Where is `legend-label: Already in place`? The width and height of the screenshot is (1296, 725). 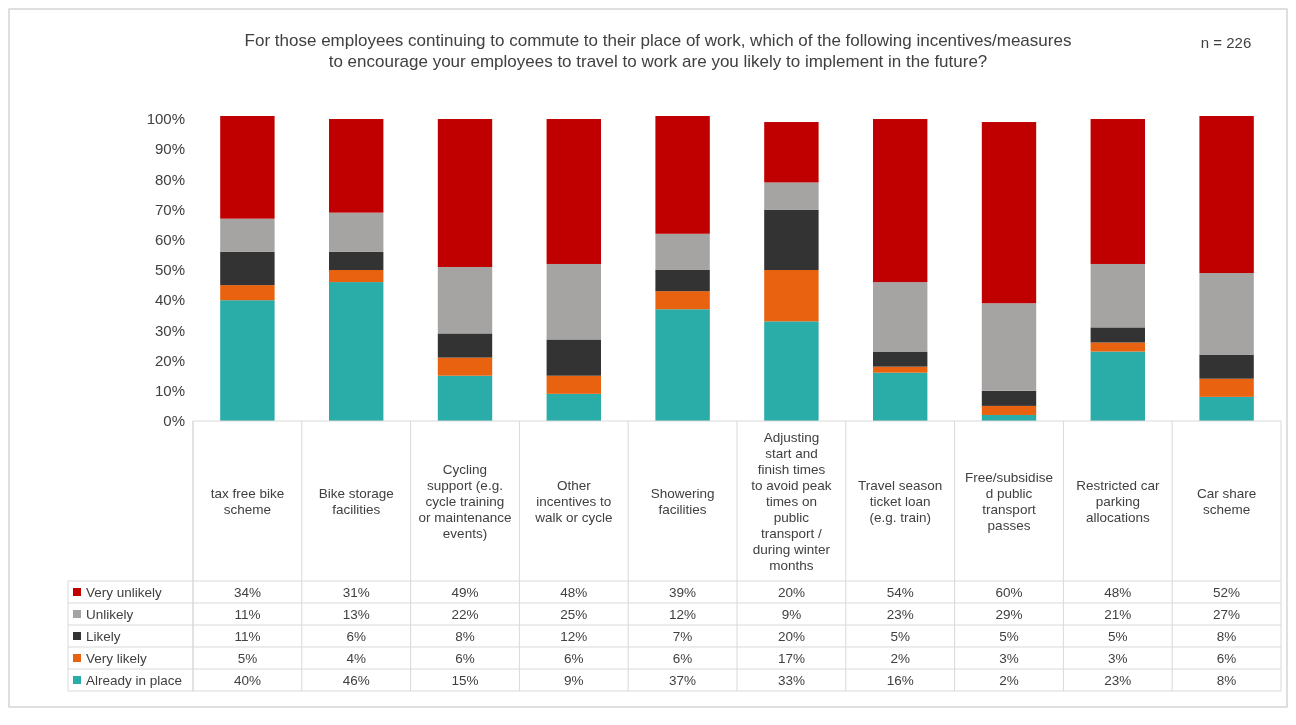
legend-label: Already in place is located at coordinates (134, 680).